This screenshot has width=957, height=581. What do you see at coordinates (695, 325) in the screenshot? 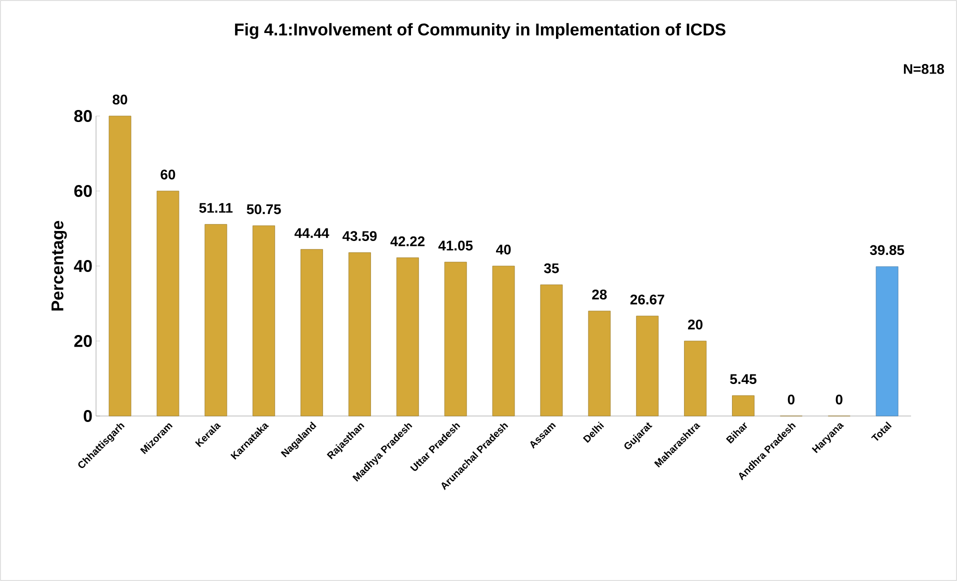
I see `data-label: 20` at bounding box center [695, 325].